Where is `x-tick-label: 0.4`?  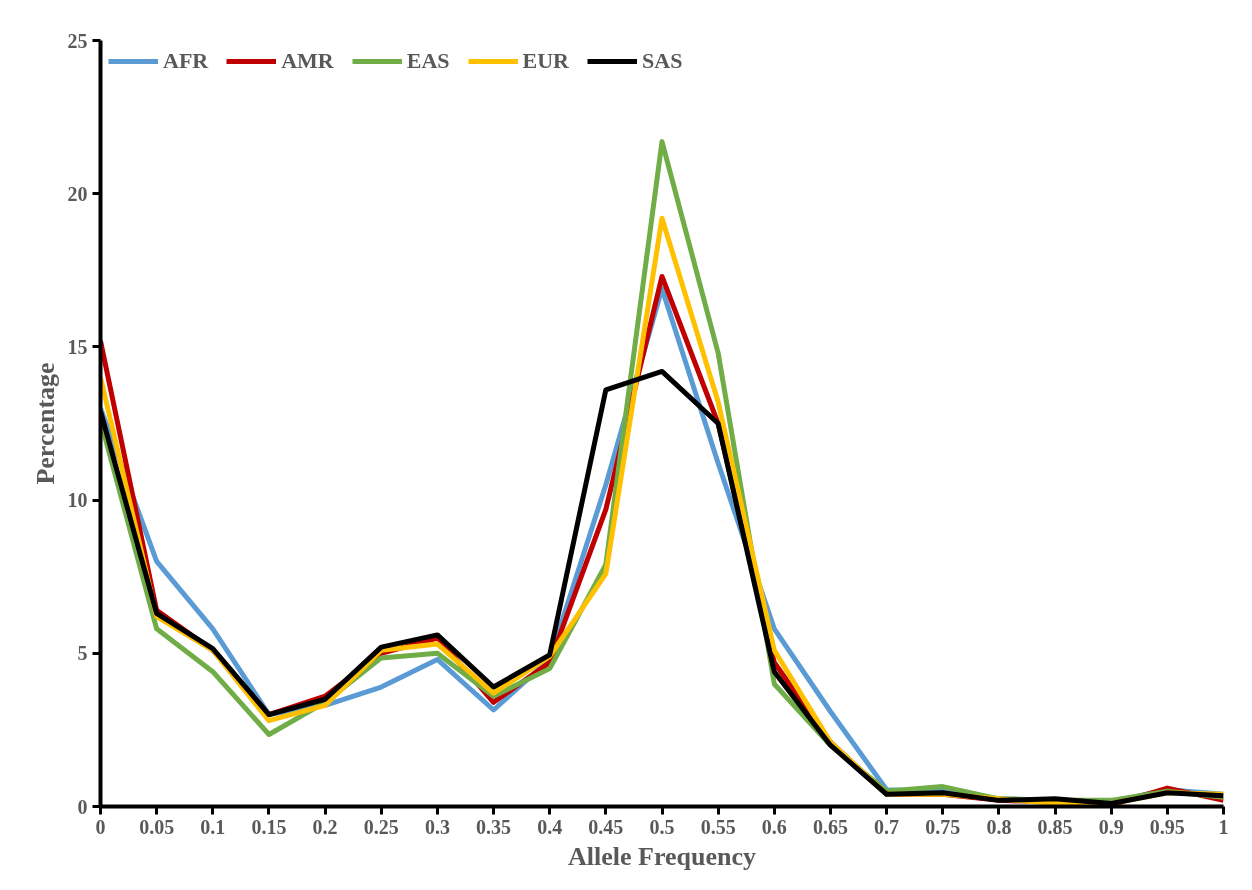 x-tick-label: 0.4 is located at coordinates (550, 826).